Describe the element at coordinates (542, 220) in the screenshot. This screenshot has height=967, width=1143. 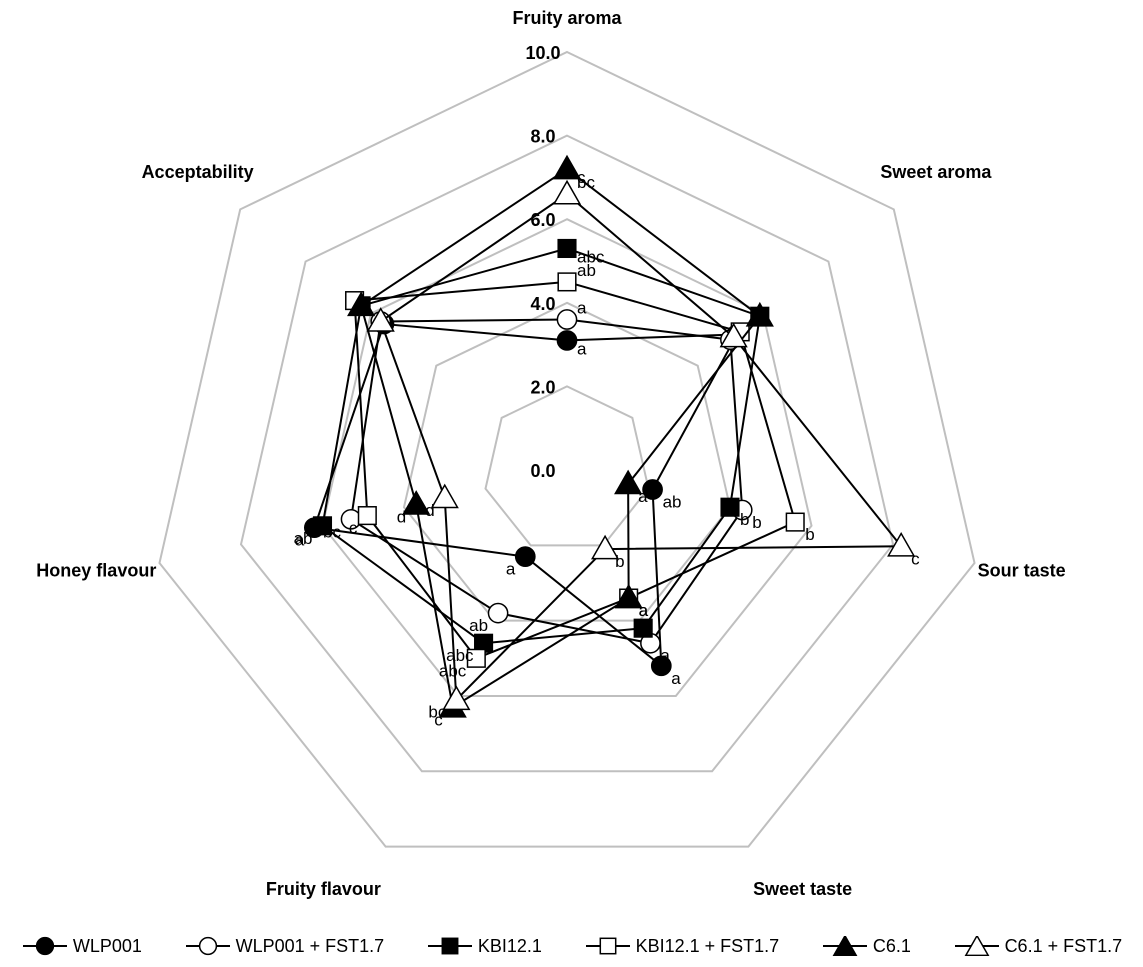
I see `tick-label: 6.0` at that location.